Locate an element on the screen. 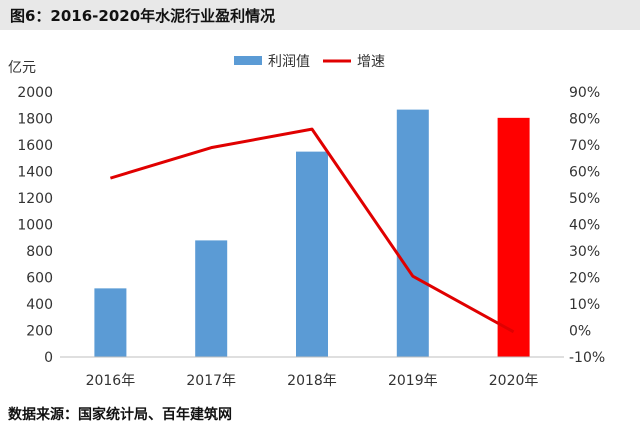  x-tick-label: 2020年 is located at coordinates (514, 381).